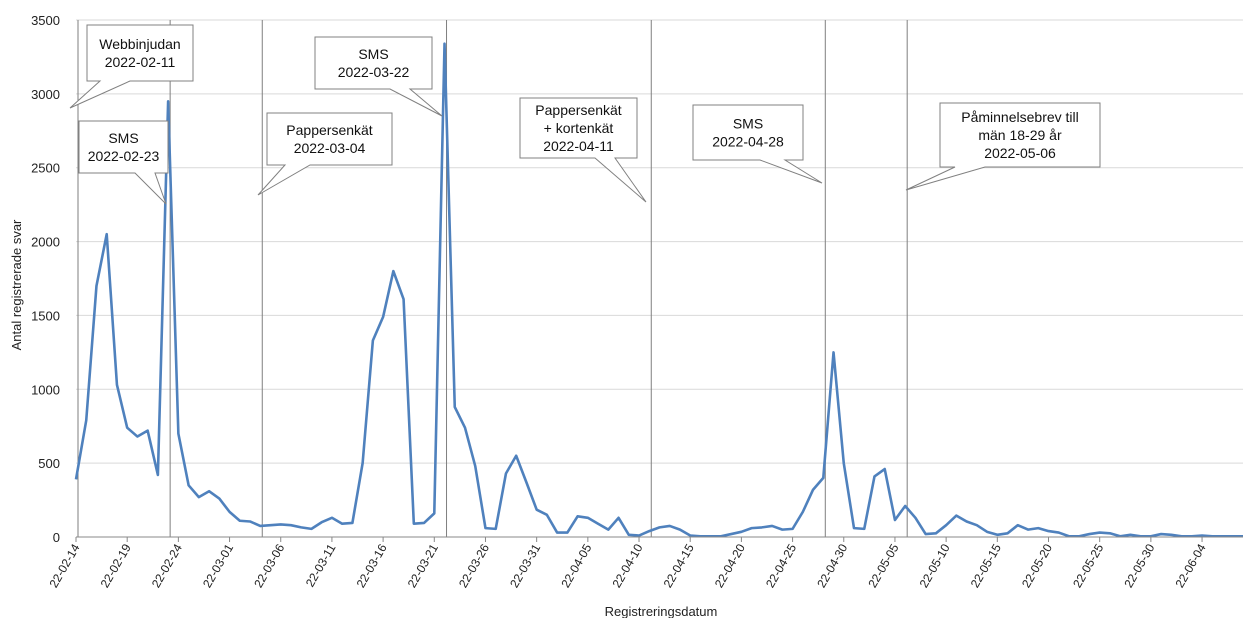 The height and width of the screenshot is (618, 1244). I want to click on x-tick-label: 22-06-04, so click(1191, 565).